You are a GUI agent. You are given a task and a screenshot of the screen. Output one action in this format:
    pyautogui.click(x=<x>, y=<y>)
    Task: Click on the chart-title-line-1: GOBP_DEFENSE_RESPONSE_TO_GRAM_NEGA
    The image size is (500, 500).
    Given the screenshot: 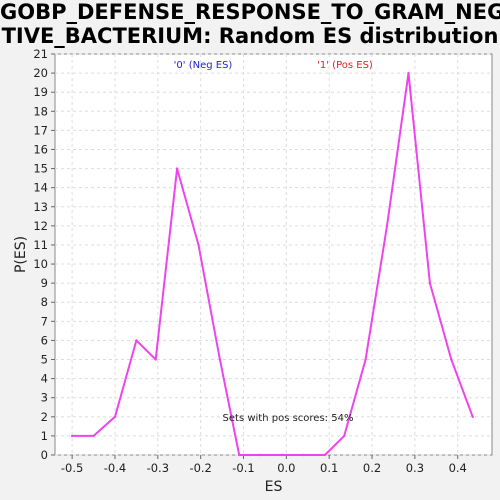 What is the action you would take?
    pyautogui.click(x=250, y=12)
    